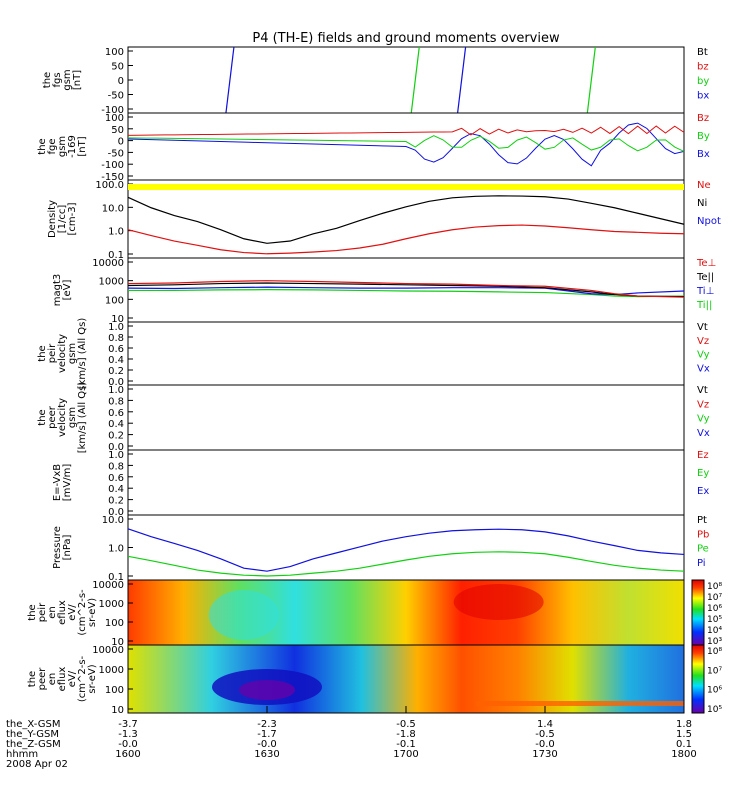 Image resolution: width=750 pixels, height=800 pixels. What do you see at coordinates (714, 609) in the screenshot?
I see `colorbar-label: 10⁶` at bounding box center [714, 609].